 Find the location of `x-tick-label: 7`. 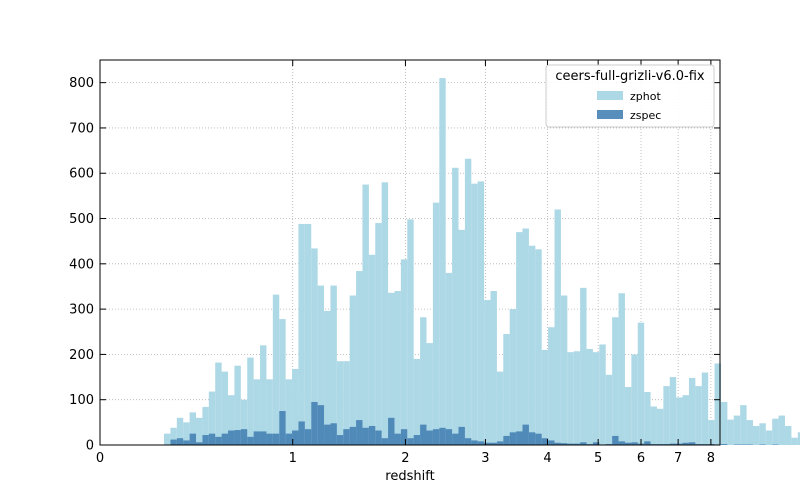

x-tick-label: 7 is located at coordinates (678, 458).